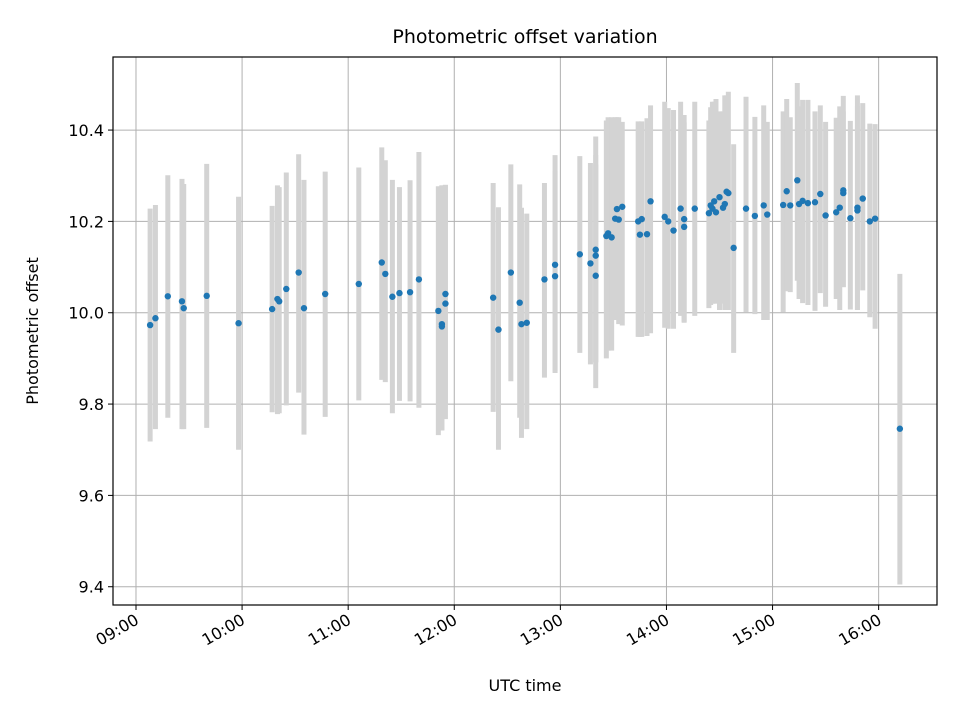  I want to click on y-tick-label: 9.6, so click(91, 495).